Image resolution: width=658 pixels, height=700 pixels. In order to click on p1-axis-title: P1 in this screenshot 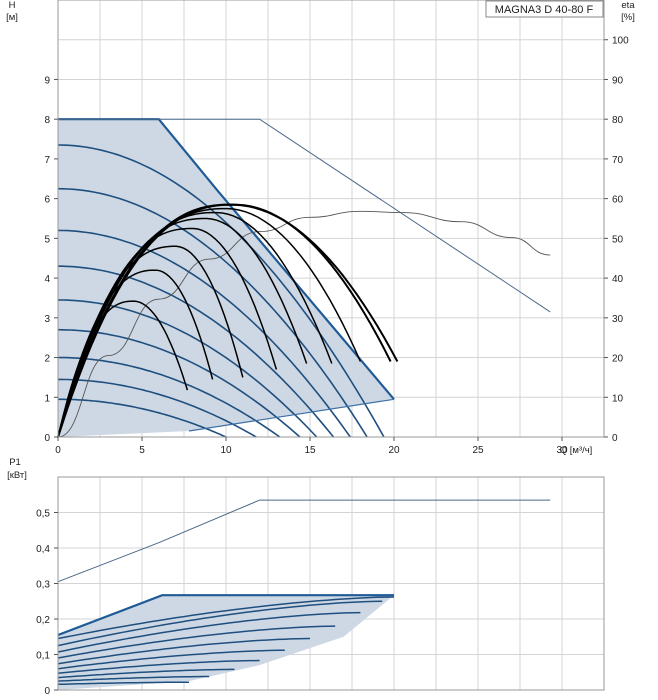, I will do `click(15, 462)`.